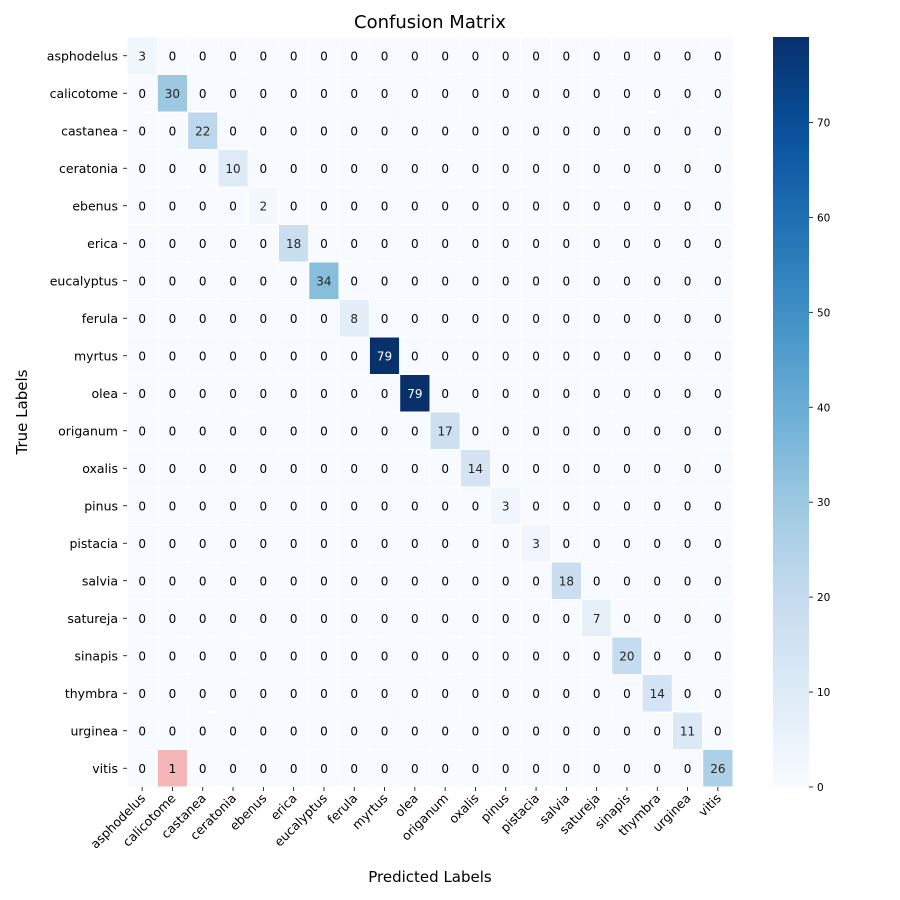 The width and height of the screenshot is (900, 900). I want to click on y-tick-label: eucalyptus, so click(84, 280).